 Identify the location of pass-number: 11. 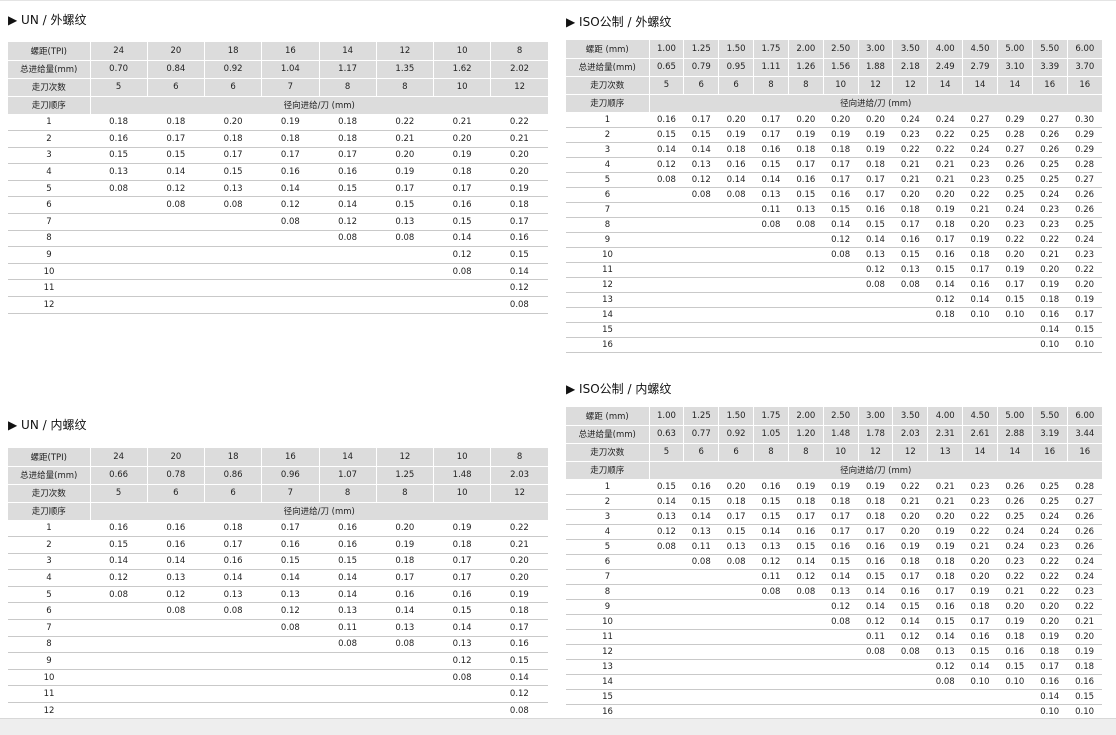
(49, 694).